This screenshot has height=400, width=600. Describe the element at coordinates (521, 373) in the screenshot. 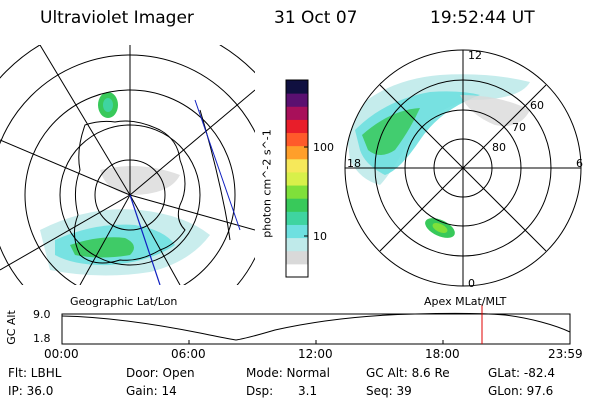

I see `status-glat: GLat: -82.4` at that location.